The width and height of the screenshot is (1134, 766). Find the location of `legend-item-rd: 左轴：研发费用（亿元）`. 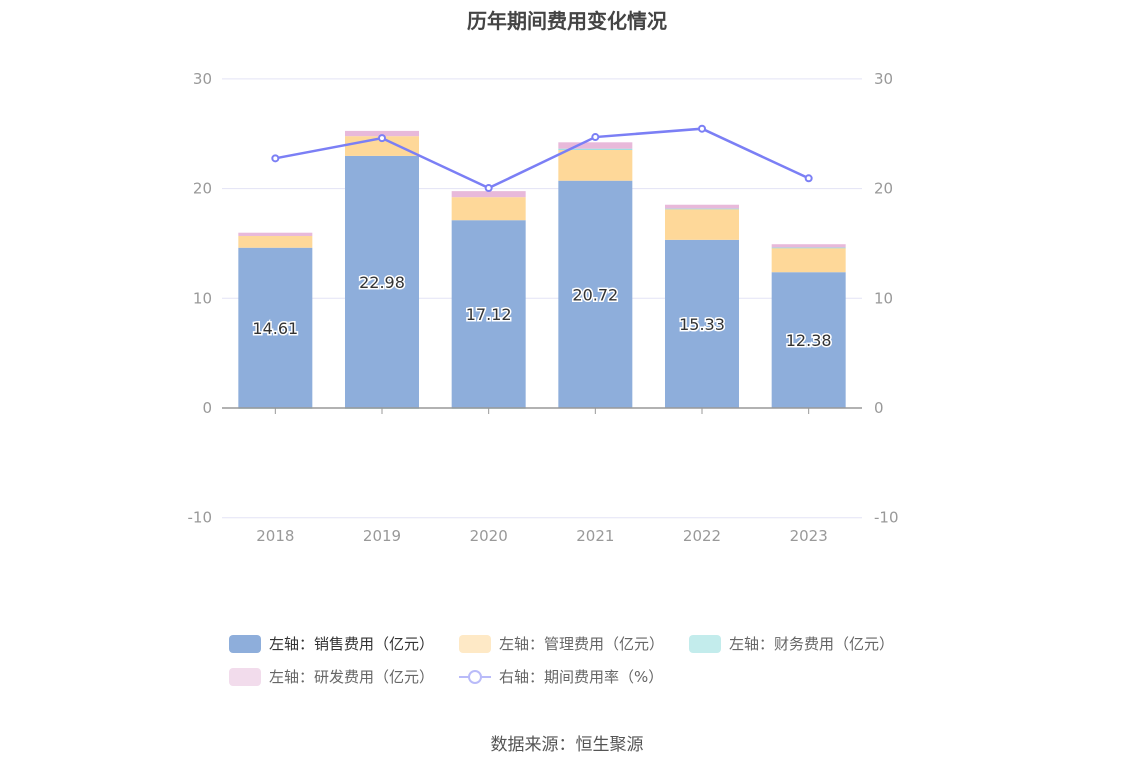

legend-item-rd: 左轴：研发费用（亿元） is located at coordinates (331, 676).